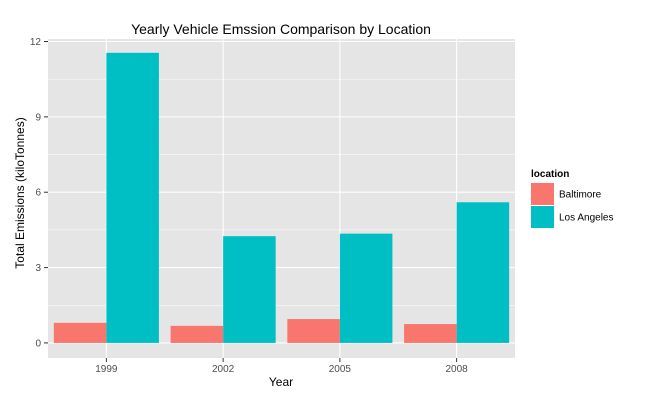  What do you see at coordinates (366, 288) in the screenshot?
I see `bar-los-angeles-2005` at bounding box center [366, 288].